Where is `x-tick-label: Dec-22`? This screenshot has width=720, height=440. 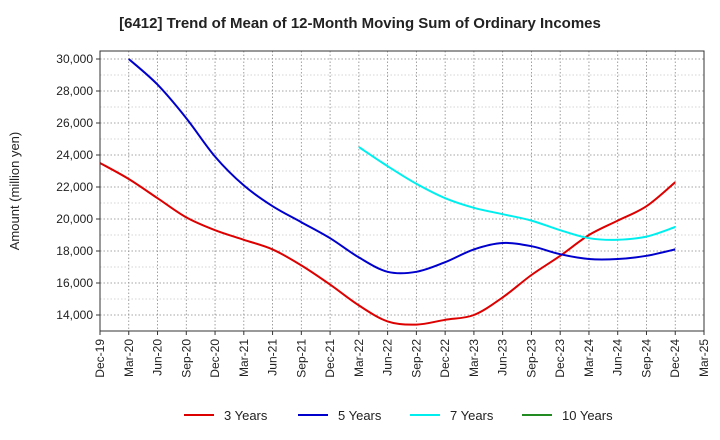
x-tick-label: Dec-22 is located at coordinates (445, 358).